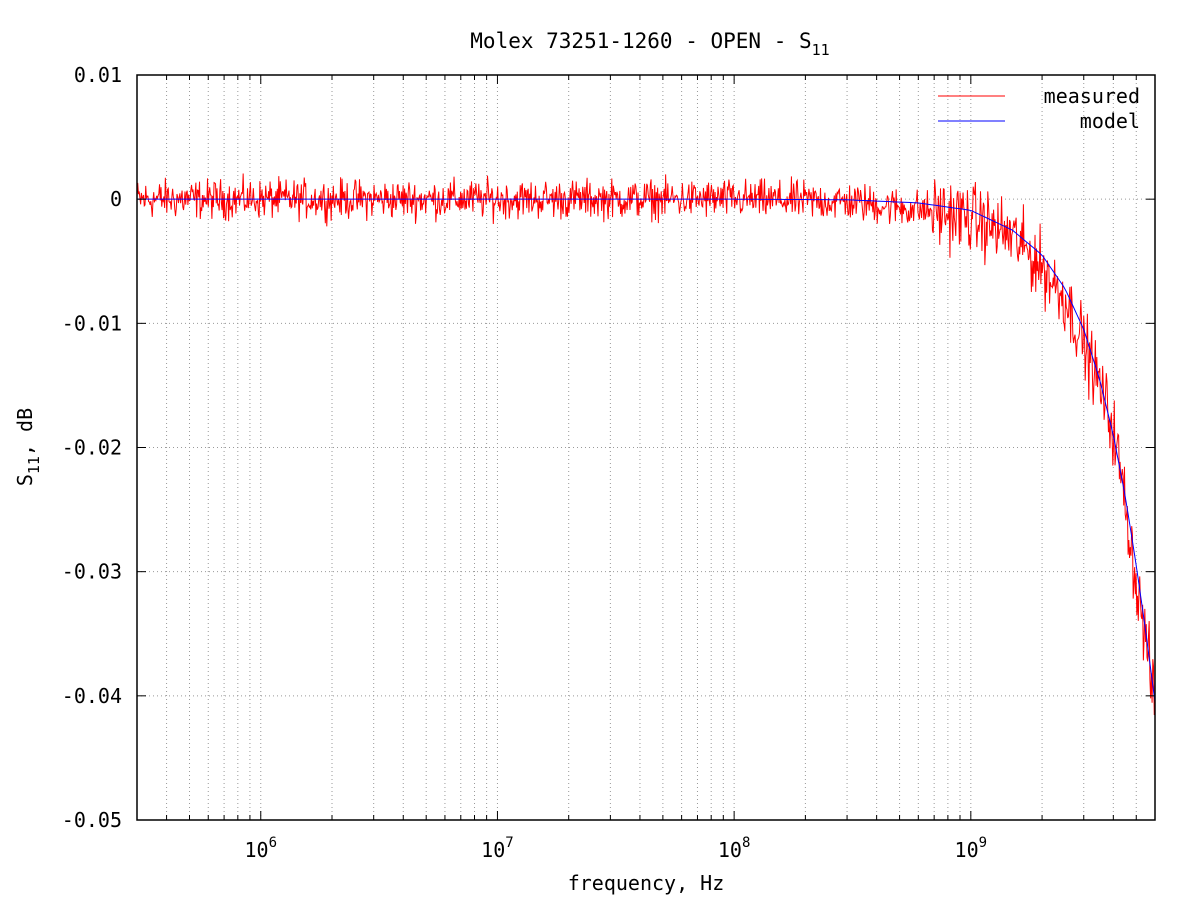 The width and height of the screenshot is (1200, 900). What do you see at coordinates (92, 323) in the screenshot?
I see `y-tick-label: -0.01` at bounding box center [92, 323].